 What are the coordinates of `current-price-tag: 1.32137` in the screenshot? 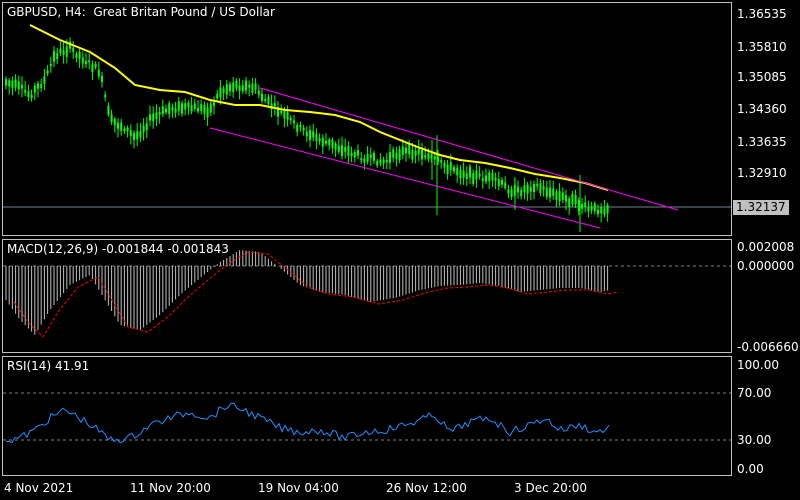 It's located at (761, 207).